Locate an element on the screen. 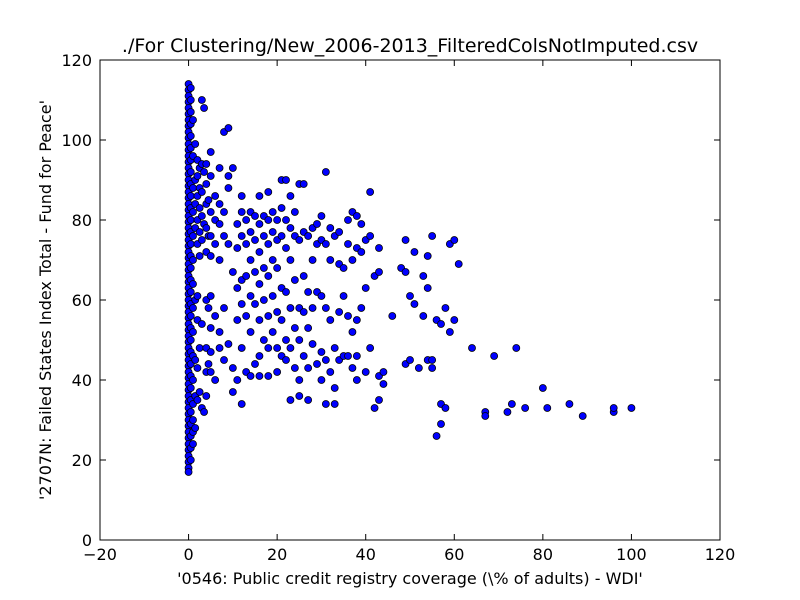 This screenshot has width=800, height=600. x-tick-label: 80 is located at coordinates (543, 554).